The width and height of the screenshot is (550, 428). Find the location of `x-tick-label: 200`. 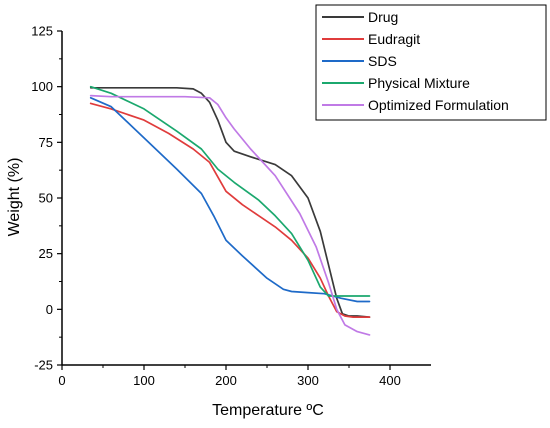

x-tick-label: 200 is located at coordinates (226, 380).